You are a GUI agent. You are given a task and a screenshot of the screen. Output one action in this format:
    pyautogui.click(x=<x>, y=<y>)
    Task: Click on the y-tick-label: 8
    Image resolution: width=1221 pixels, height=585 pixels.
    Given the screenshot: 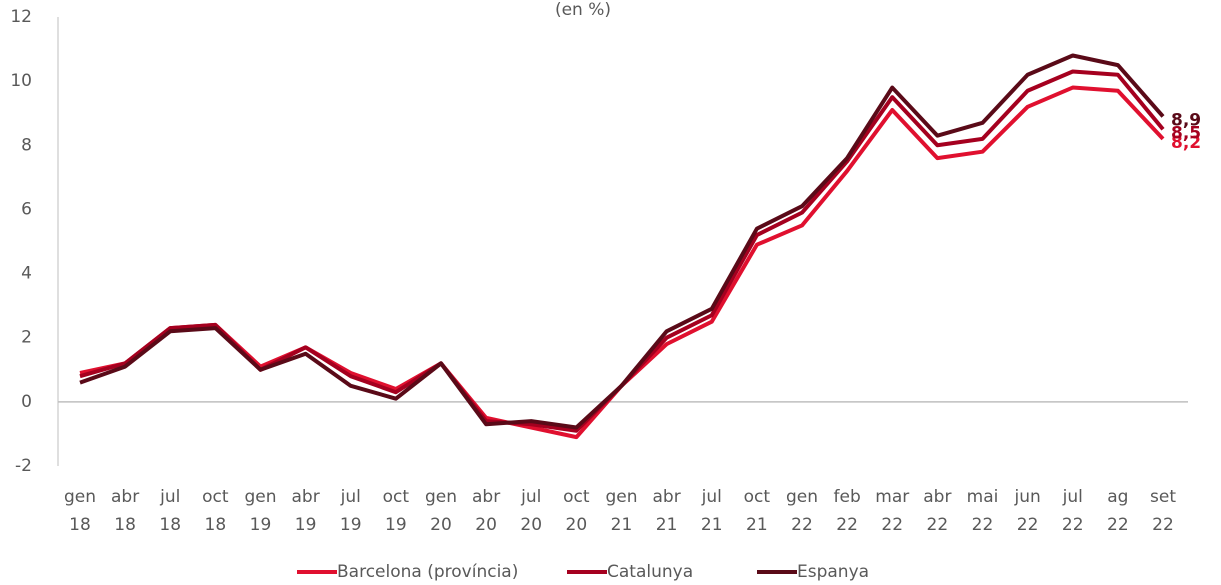 What is the action you would take?
    pyautogui.click(x=26, y=145)
    